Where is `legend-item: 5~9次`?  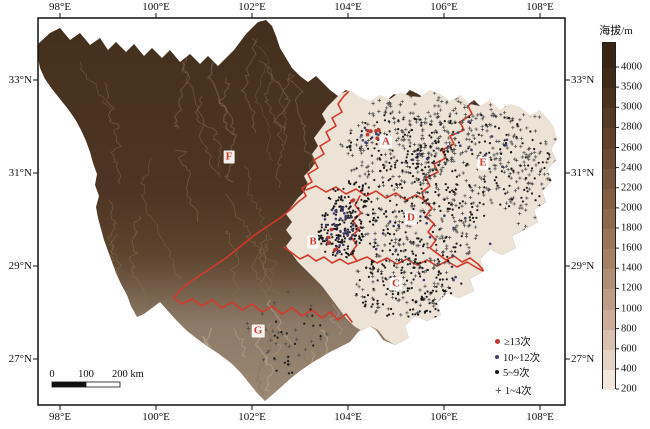
legend-item: 5~9次 is located at coordinates (512, 372).